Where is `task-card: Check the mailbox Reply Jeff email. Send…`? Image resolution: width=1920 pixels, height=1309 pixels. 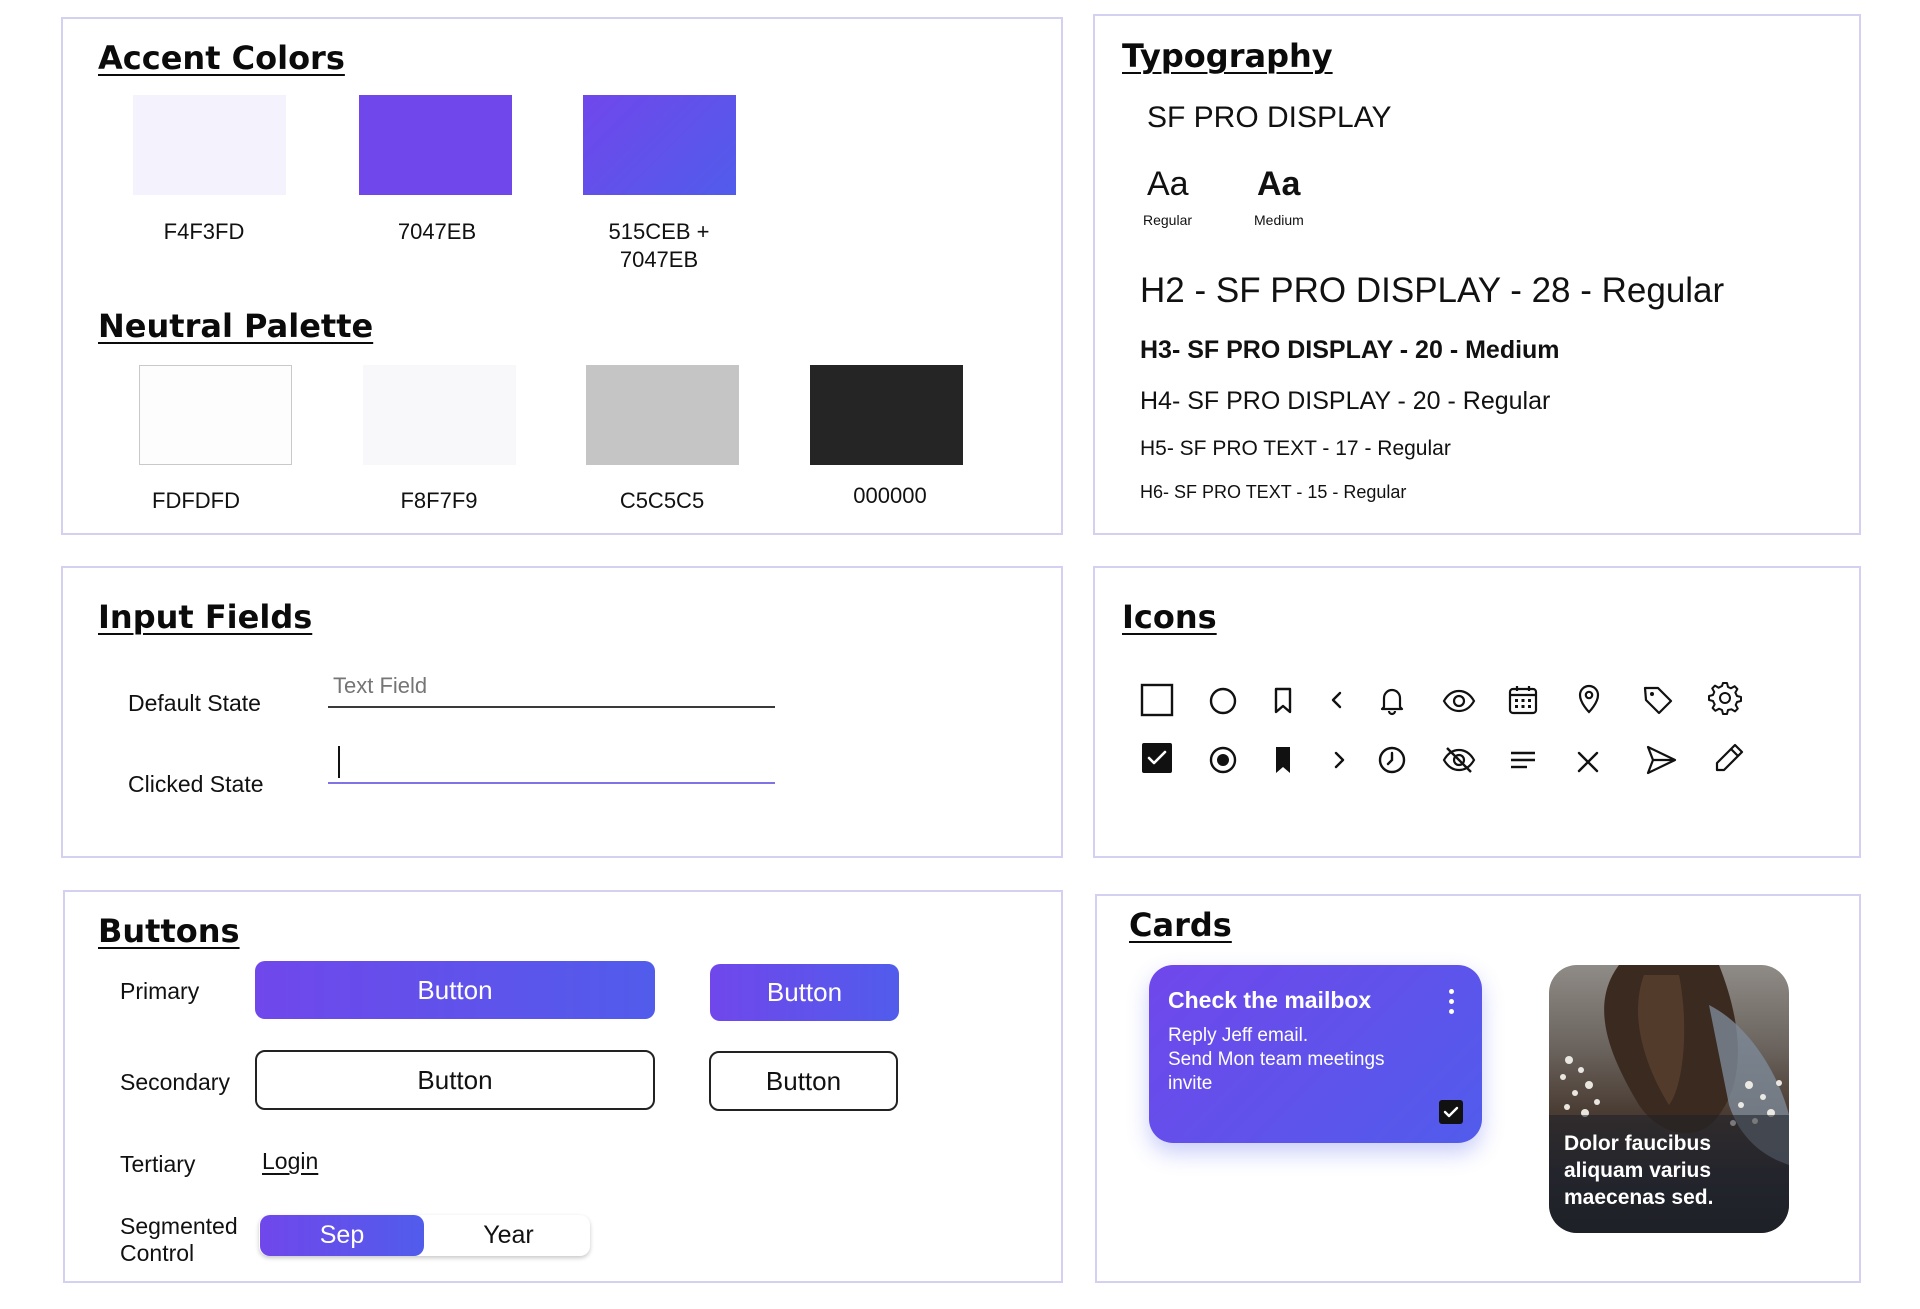 task-card: Check the mailbox Reply Jeff email. Send… is located at coordinates (1315, 1054).